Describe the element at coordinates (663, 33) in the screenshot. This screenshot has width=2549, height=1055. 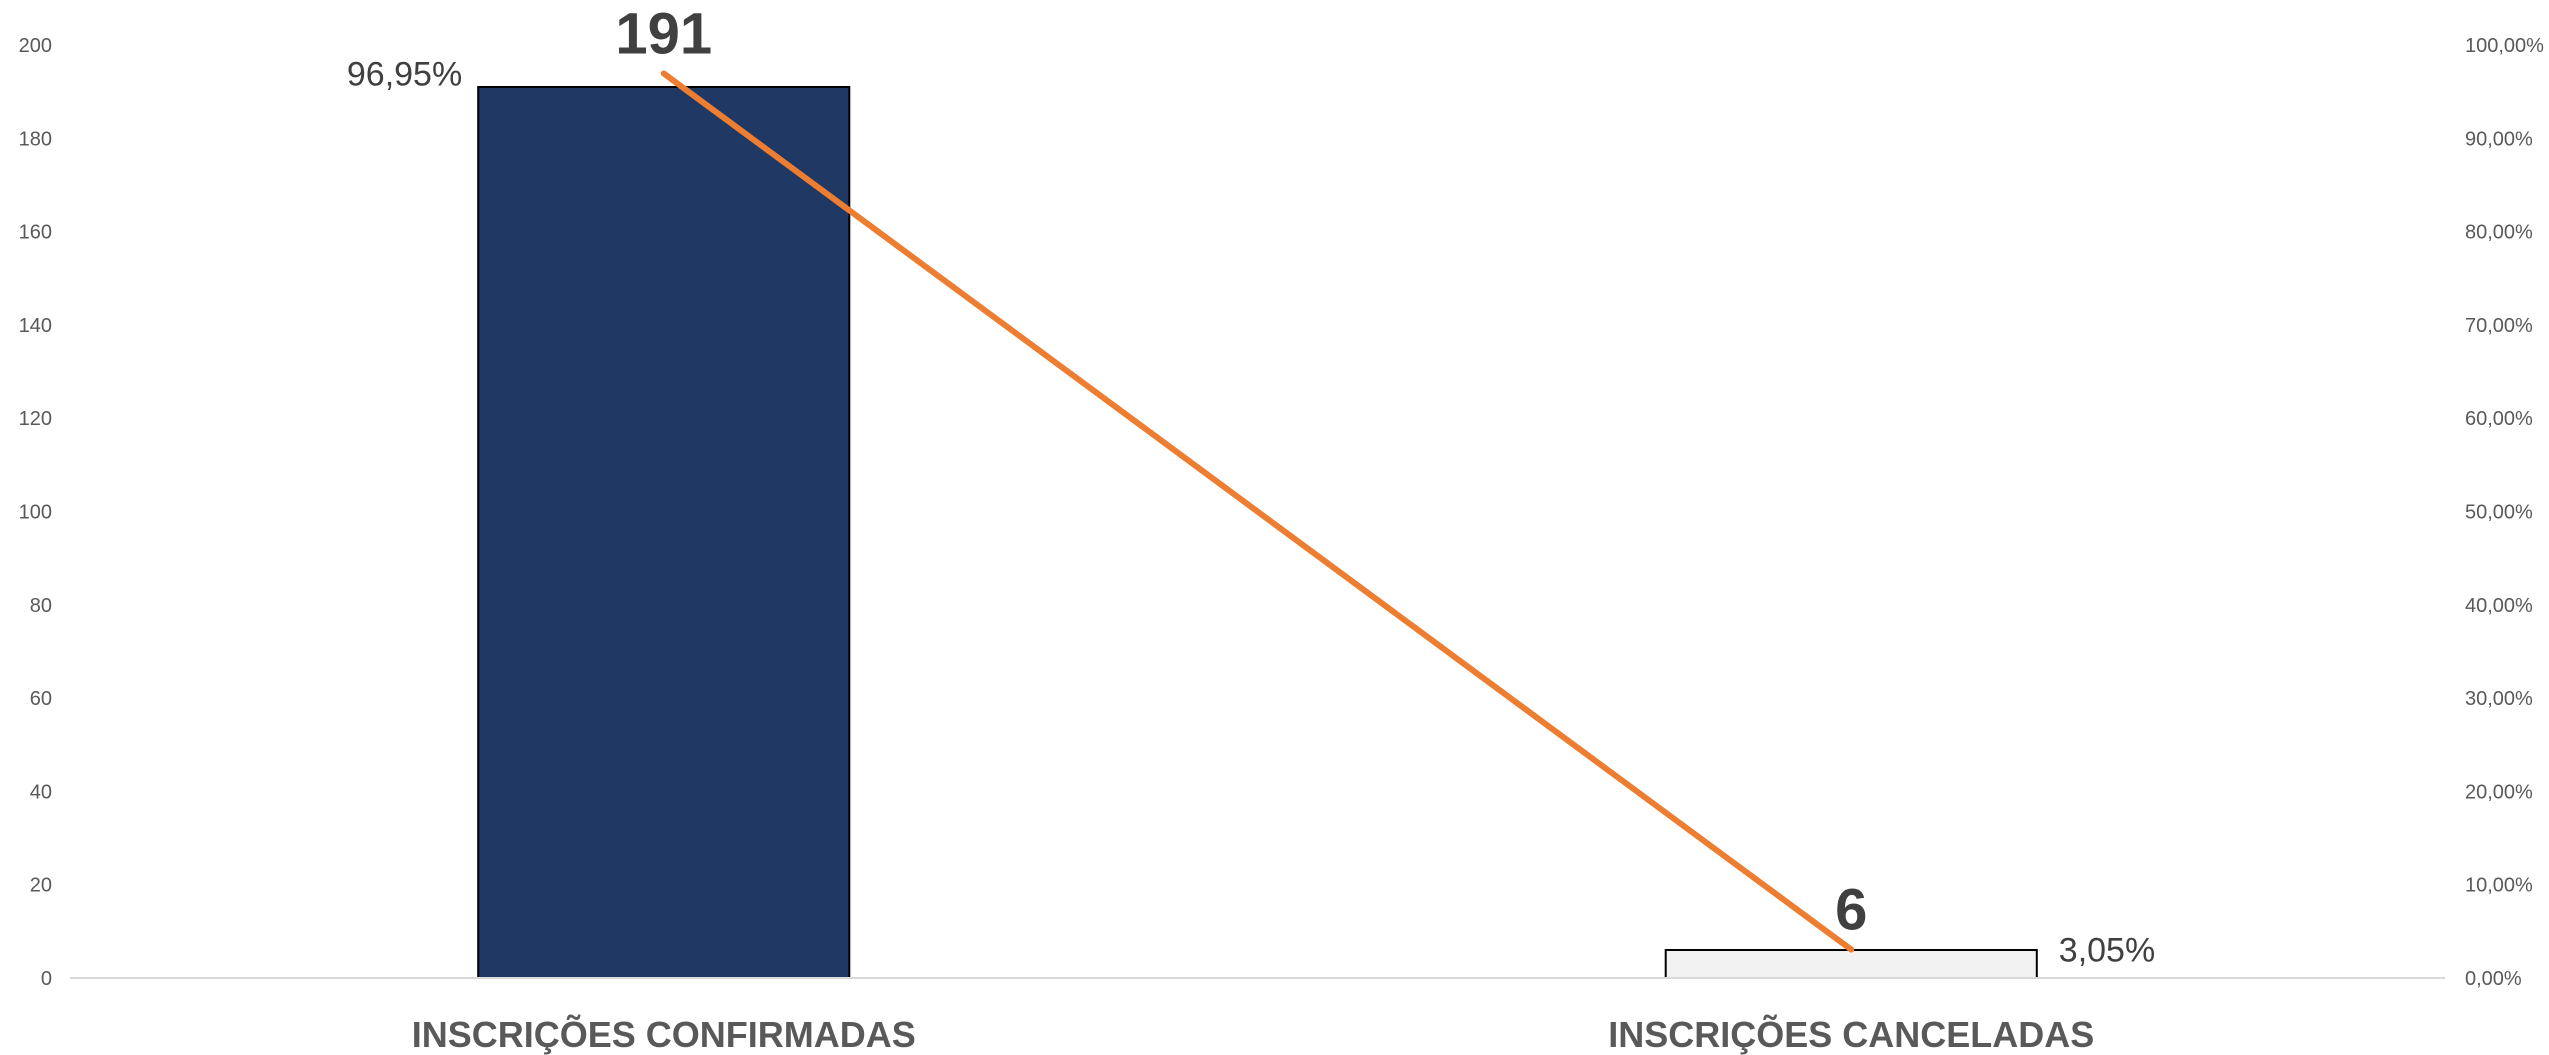
I see `bar-value-label: 191` at that location.